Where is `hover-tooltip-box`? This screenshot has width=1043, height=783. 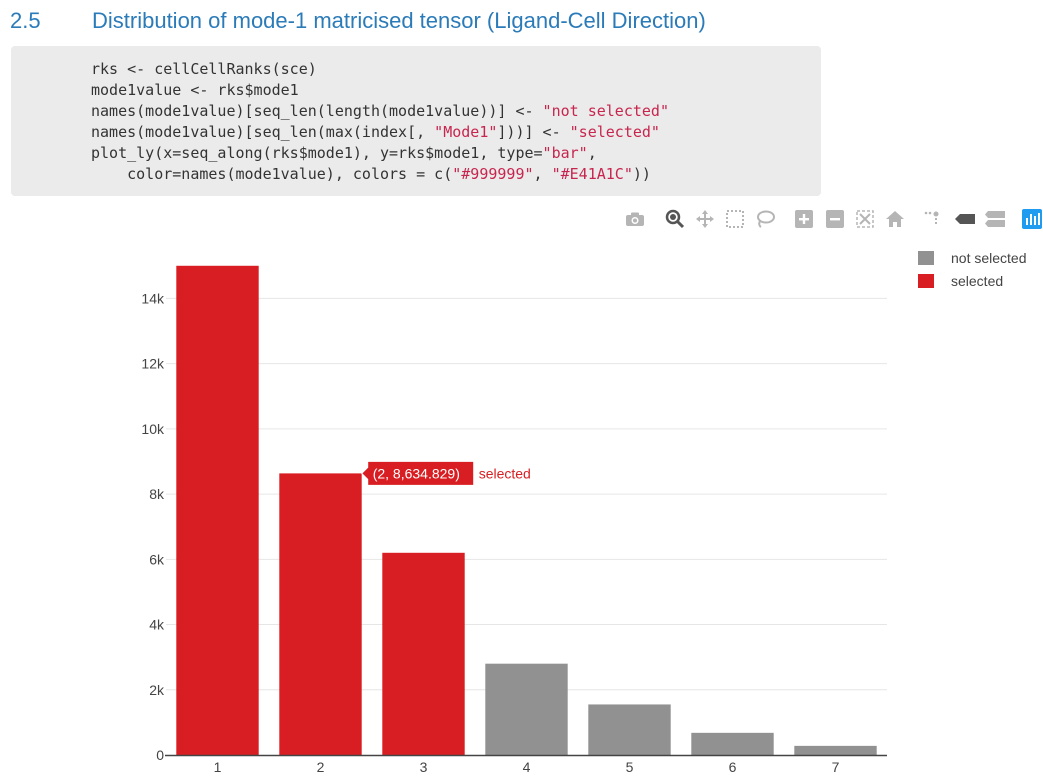
hover-tooltip-box is located at coordinates (417, 473).